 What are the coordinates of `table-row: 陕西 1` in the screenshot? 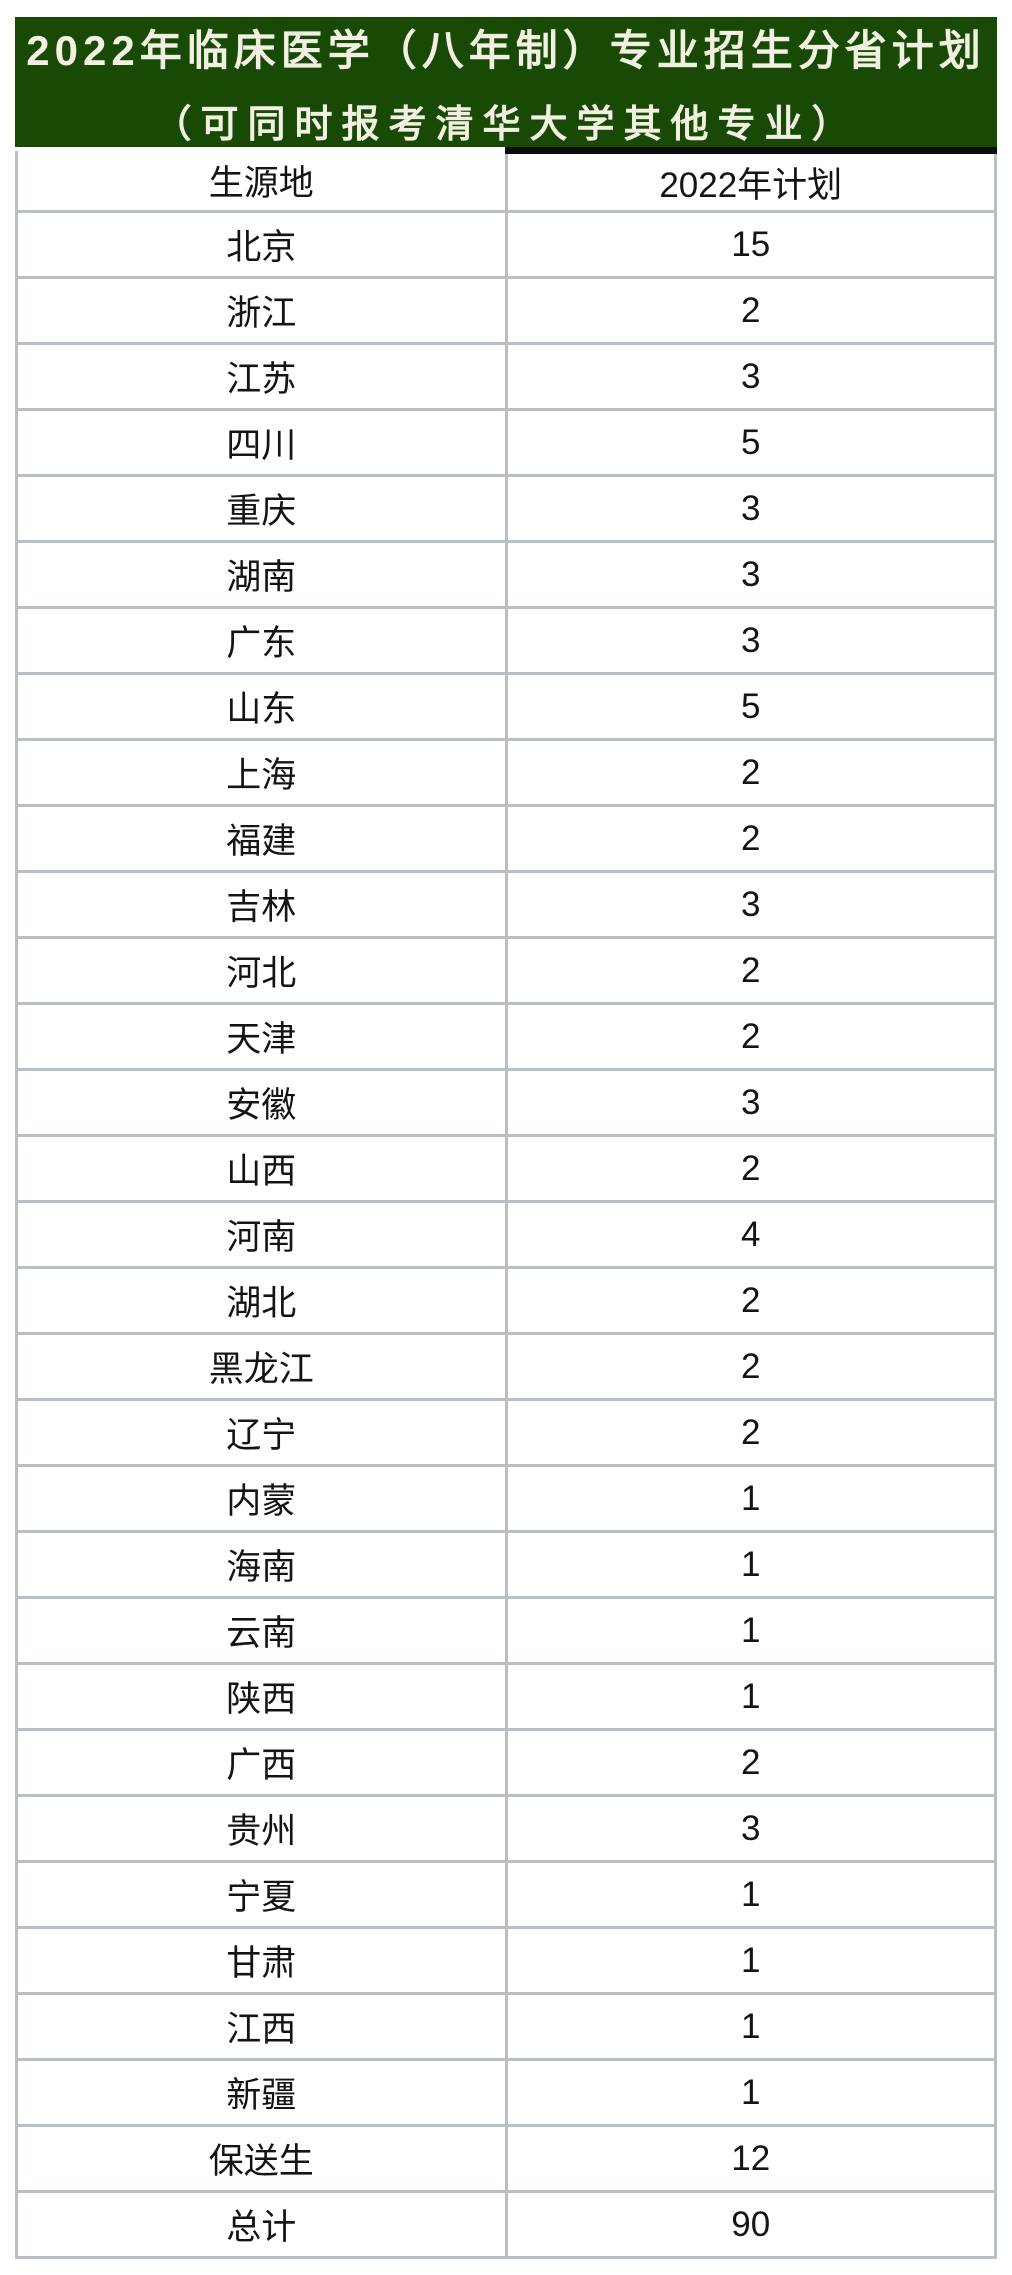 It's located at (506, 1696).